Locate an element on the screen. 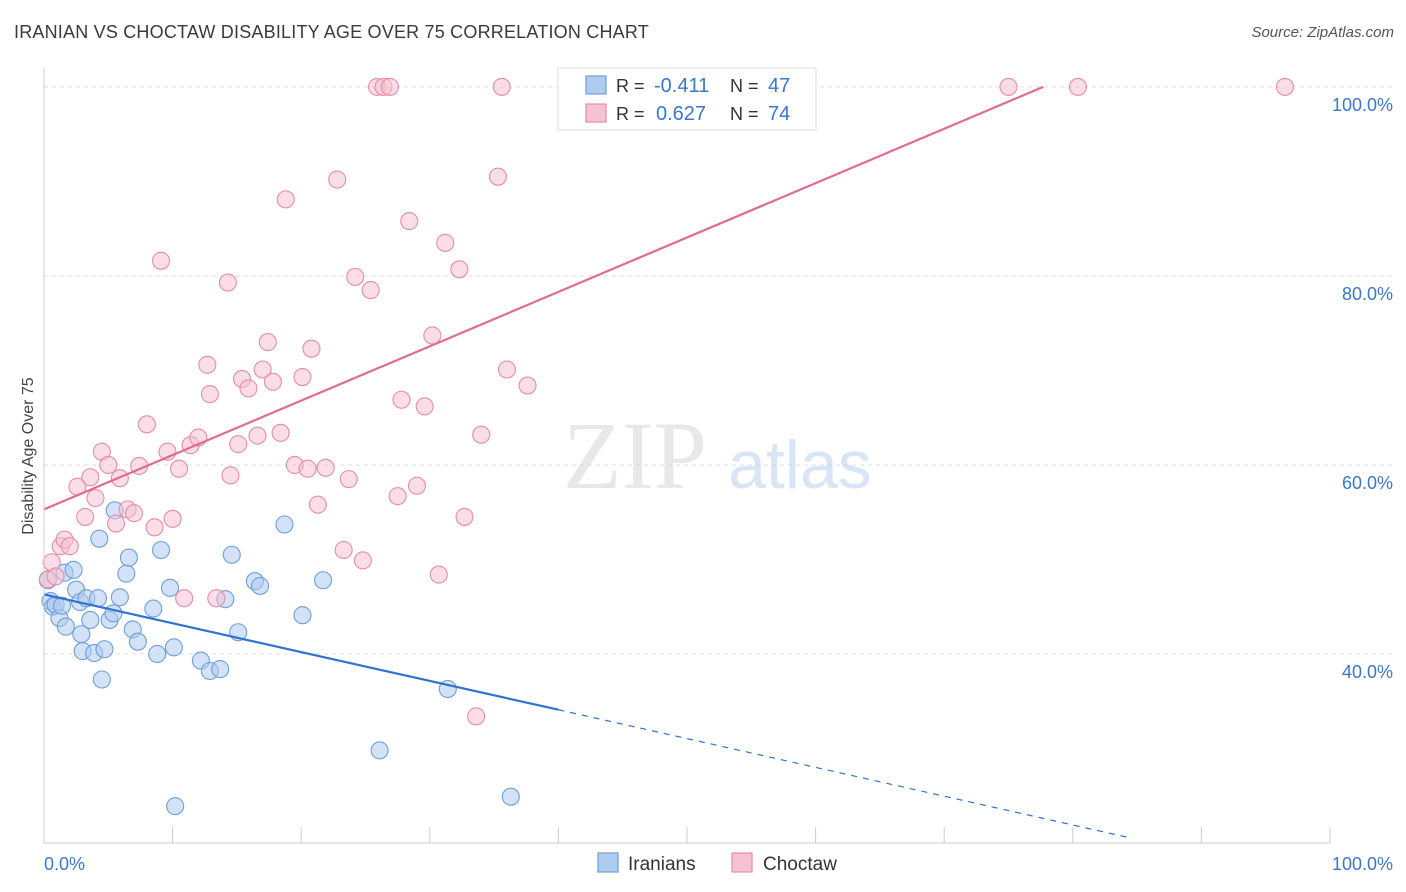  watermark-zip: ZIP is located at coordinates (635, 455).